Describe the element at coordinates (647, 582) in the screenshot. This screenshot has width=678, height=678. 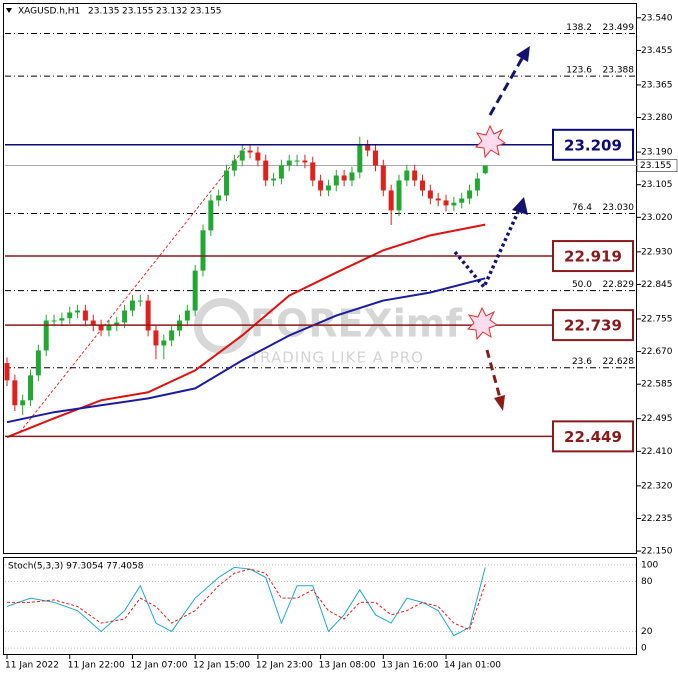
I see `stoch-tick-label: 80` at that location.